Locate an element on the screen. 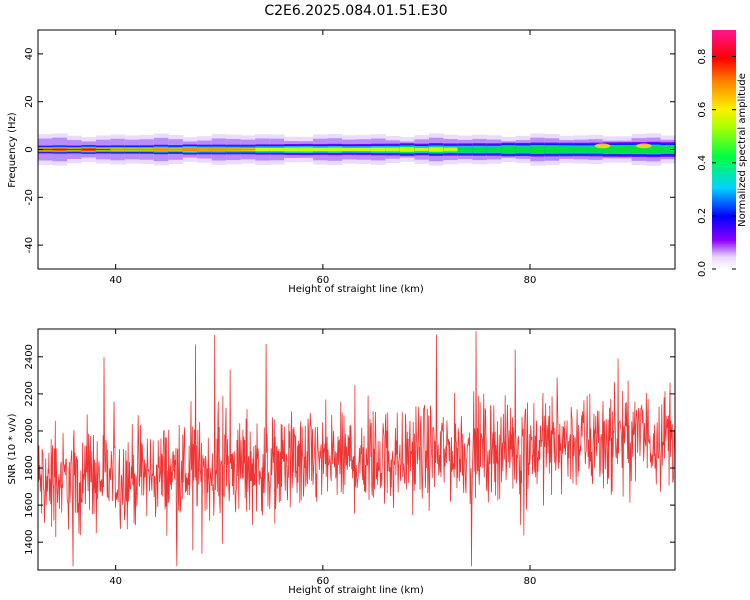 The width and height of the screenshot is (750, 600). colorbar-ticks: 0.0 0.2 0.4 0.6 0.8 is located at coordinates (716, 163).